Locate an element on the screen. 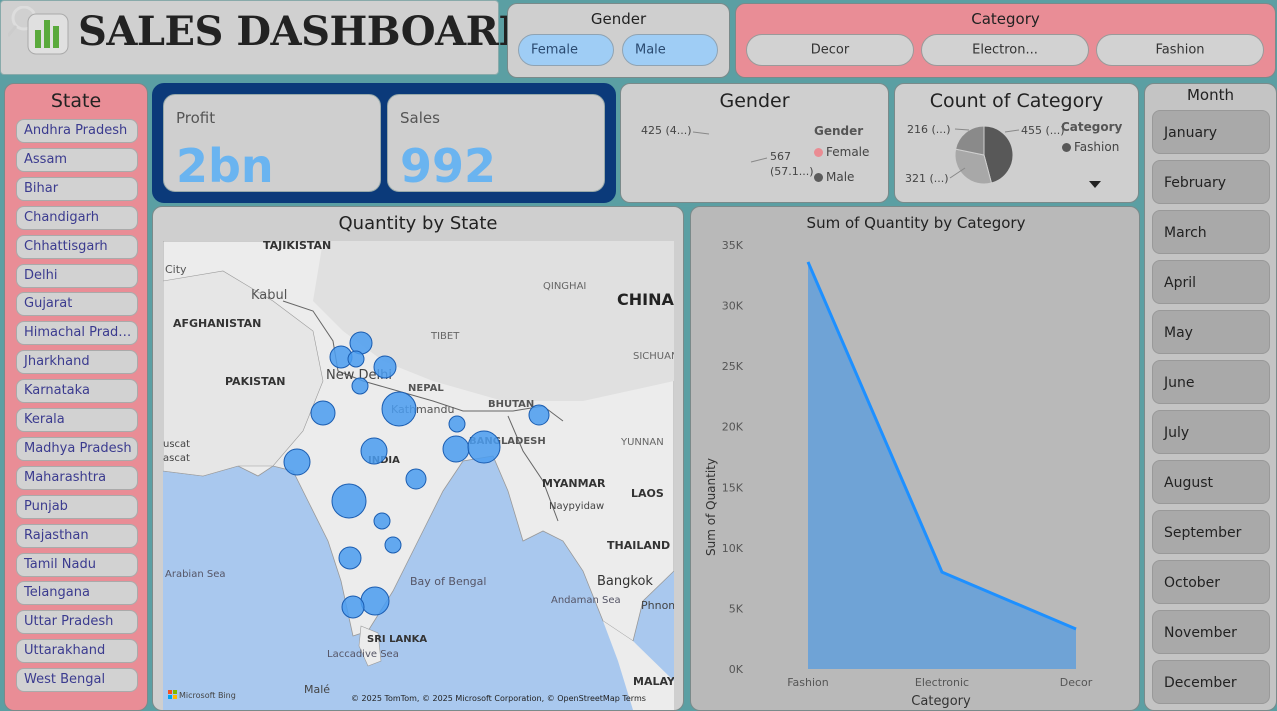 This screenshot has height=711, width=1277. profit-card: Profit 2bn is located at coordinates (272, 143).